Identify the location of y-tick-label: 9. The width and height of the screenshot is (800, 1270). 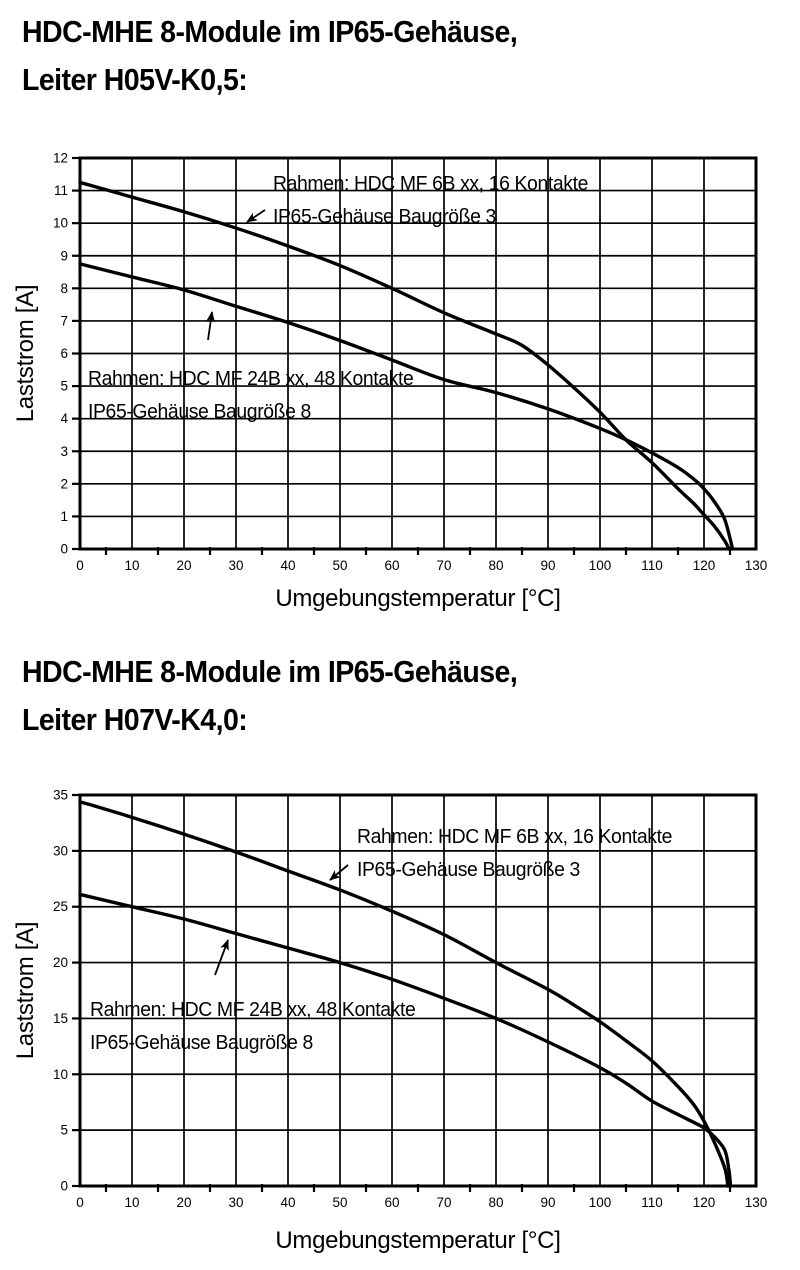
(64, 255).